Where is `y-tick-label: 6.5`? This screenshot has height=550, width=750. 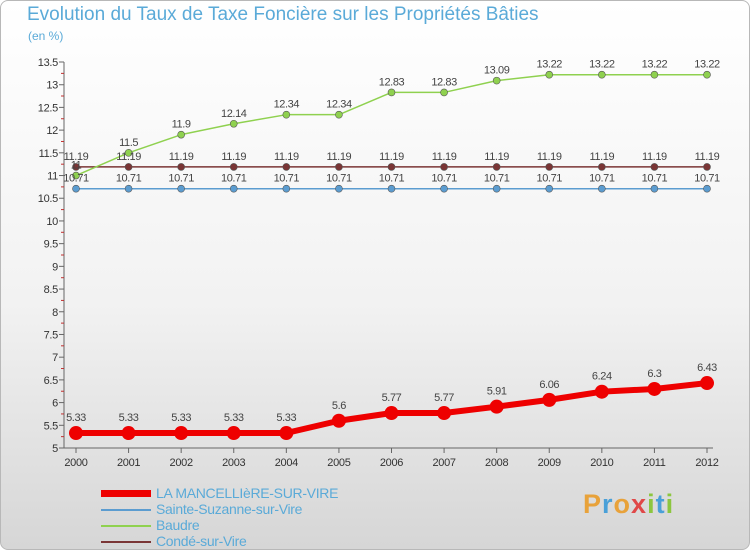 y-tick-label: 6.5 is located at coordinates (51, 381).